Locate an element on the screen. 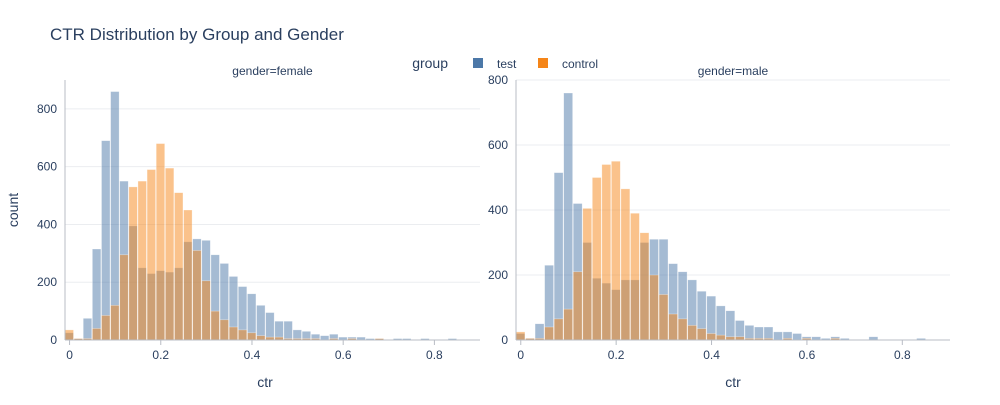 This screenshot has height=405, width=1000. x-ticks-female: 0 0.2 0.4 0.6 0.8 is located at coordinates (254, 351).